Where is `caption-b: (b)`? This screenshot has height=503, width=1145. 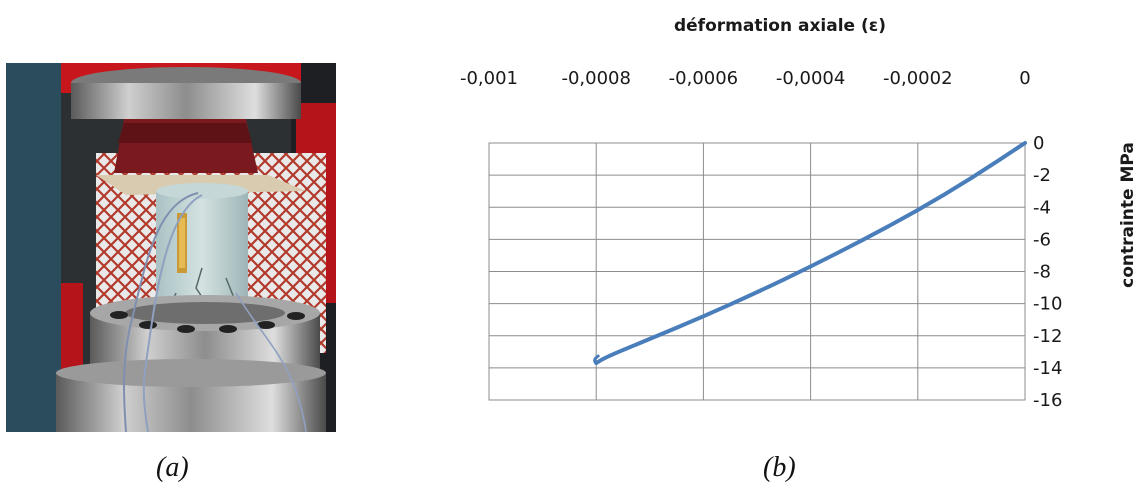 caption-b: (b) is located at coordinates (779, 467).